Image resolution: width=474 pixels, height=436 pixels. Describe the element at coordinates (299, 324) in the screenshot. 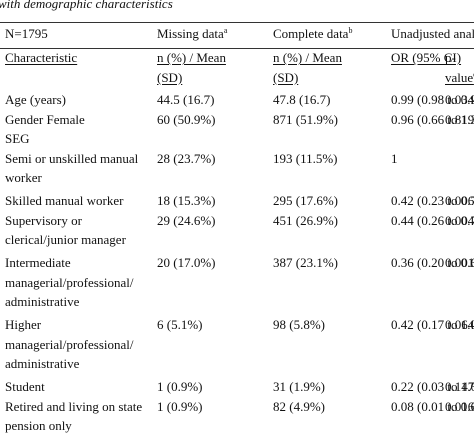

I see `cell: 98 (5.8%)` at that location.